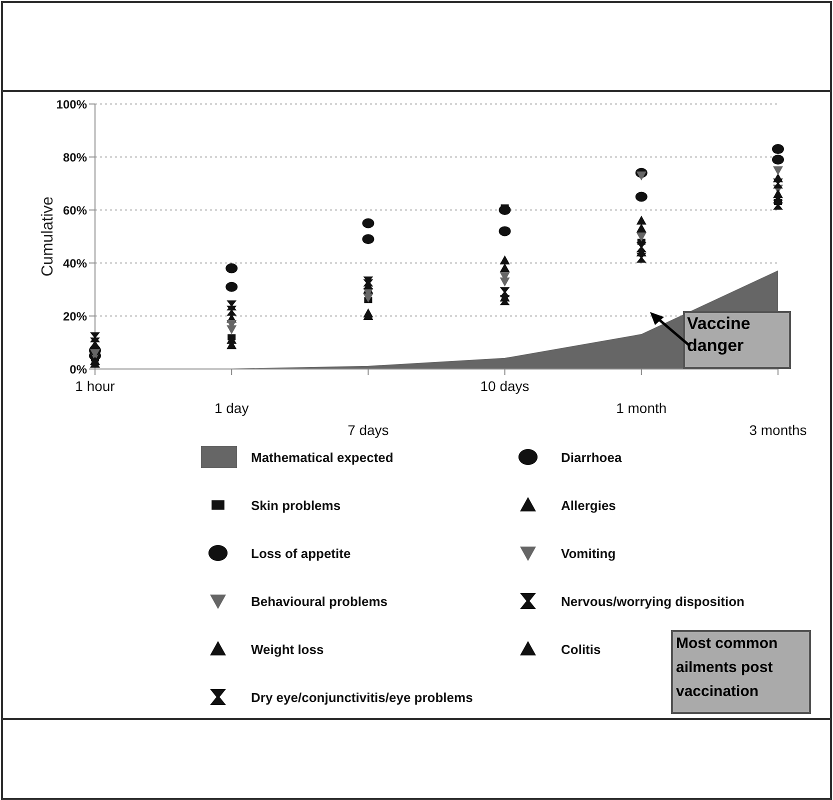 The image size is (833, 800). Describe the element at coordinates (591, 457) in the screenshot. I see `legend-label: Diarrhoea` at that location.